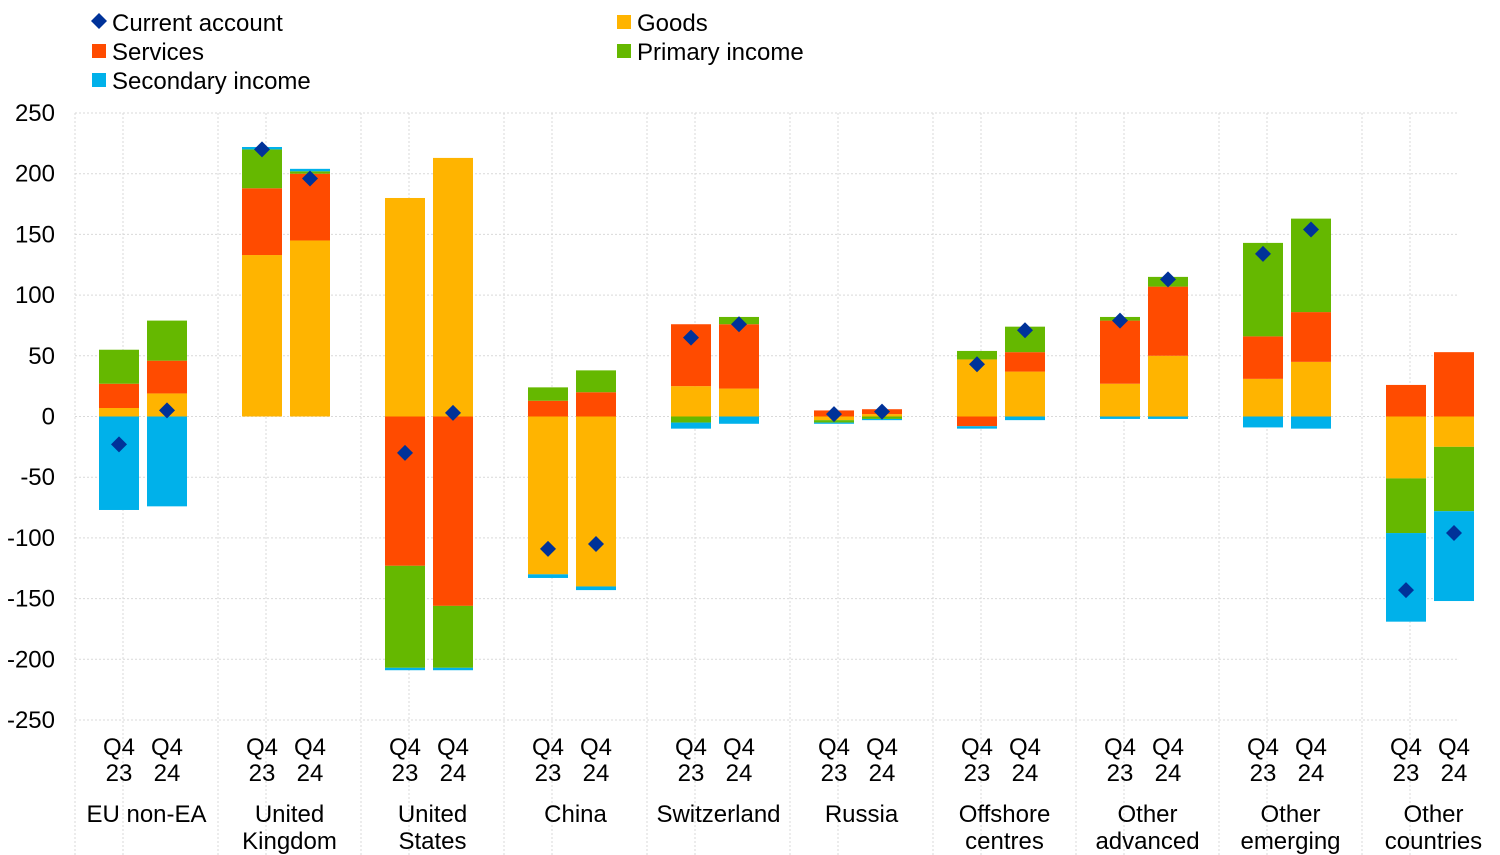 Image resolution: width=1500 pixels, height=855 pixels. I want to click on y-tick-label: 50, so click(41, 356).